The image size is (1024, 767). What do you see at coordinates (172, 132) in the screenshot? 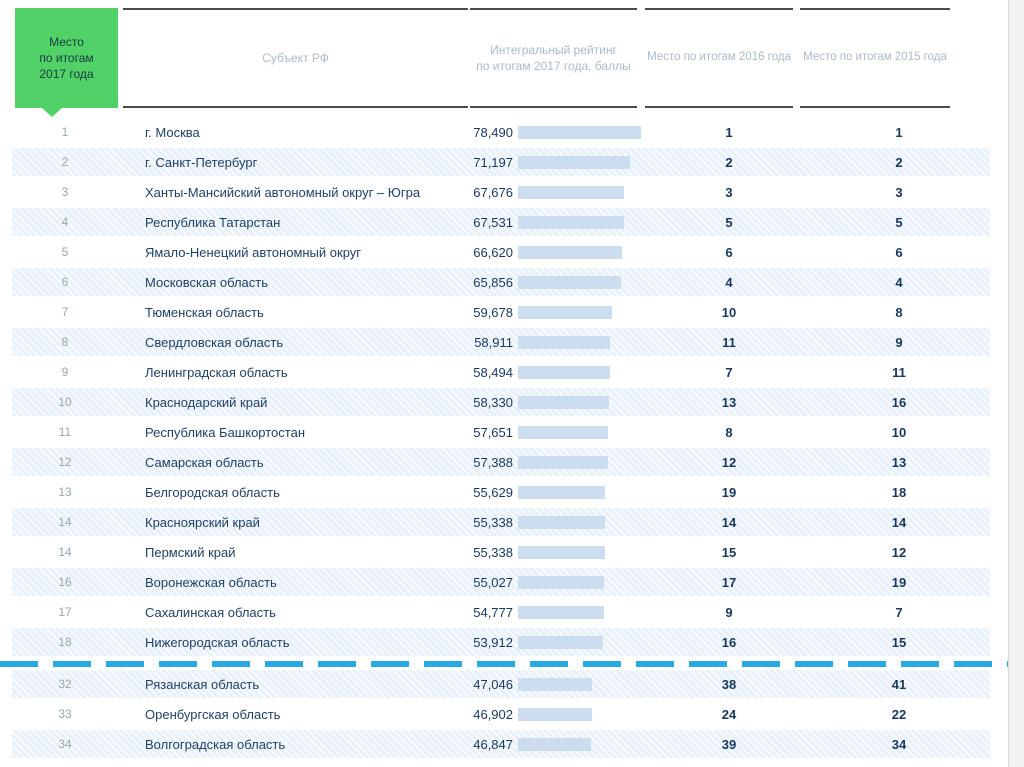
I see `cell-region: г. Москва` at bounding box center [172, 132].